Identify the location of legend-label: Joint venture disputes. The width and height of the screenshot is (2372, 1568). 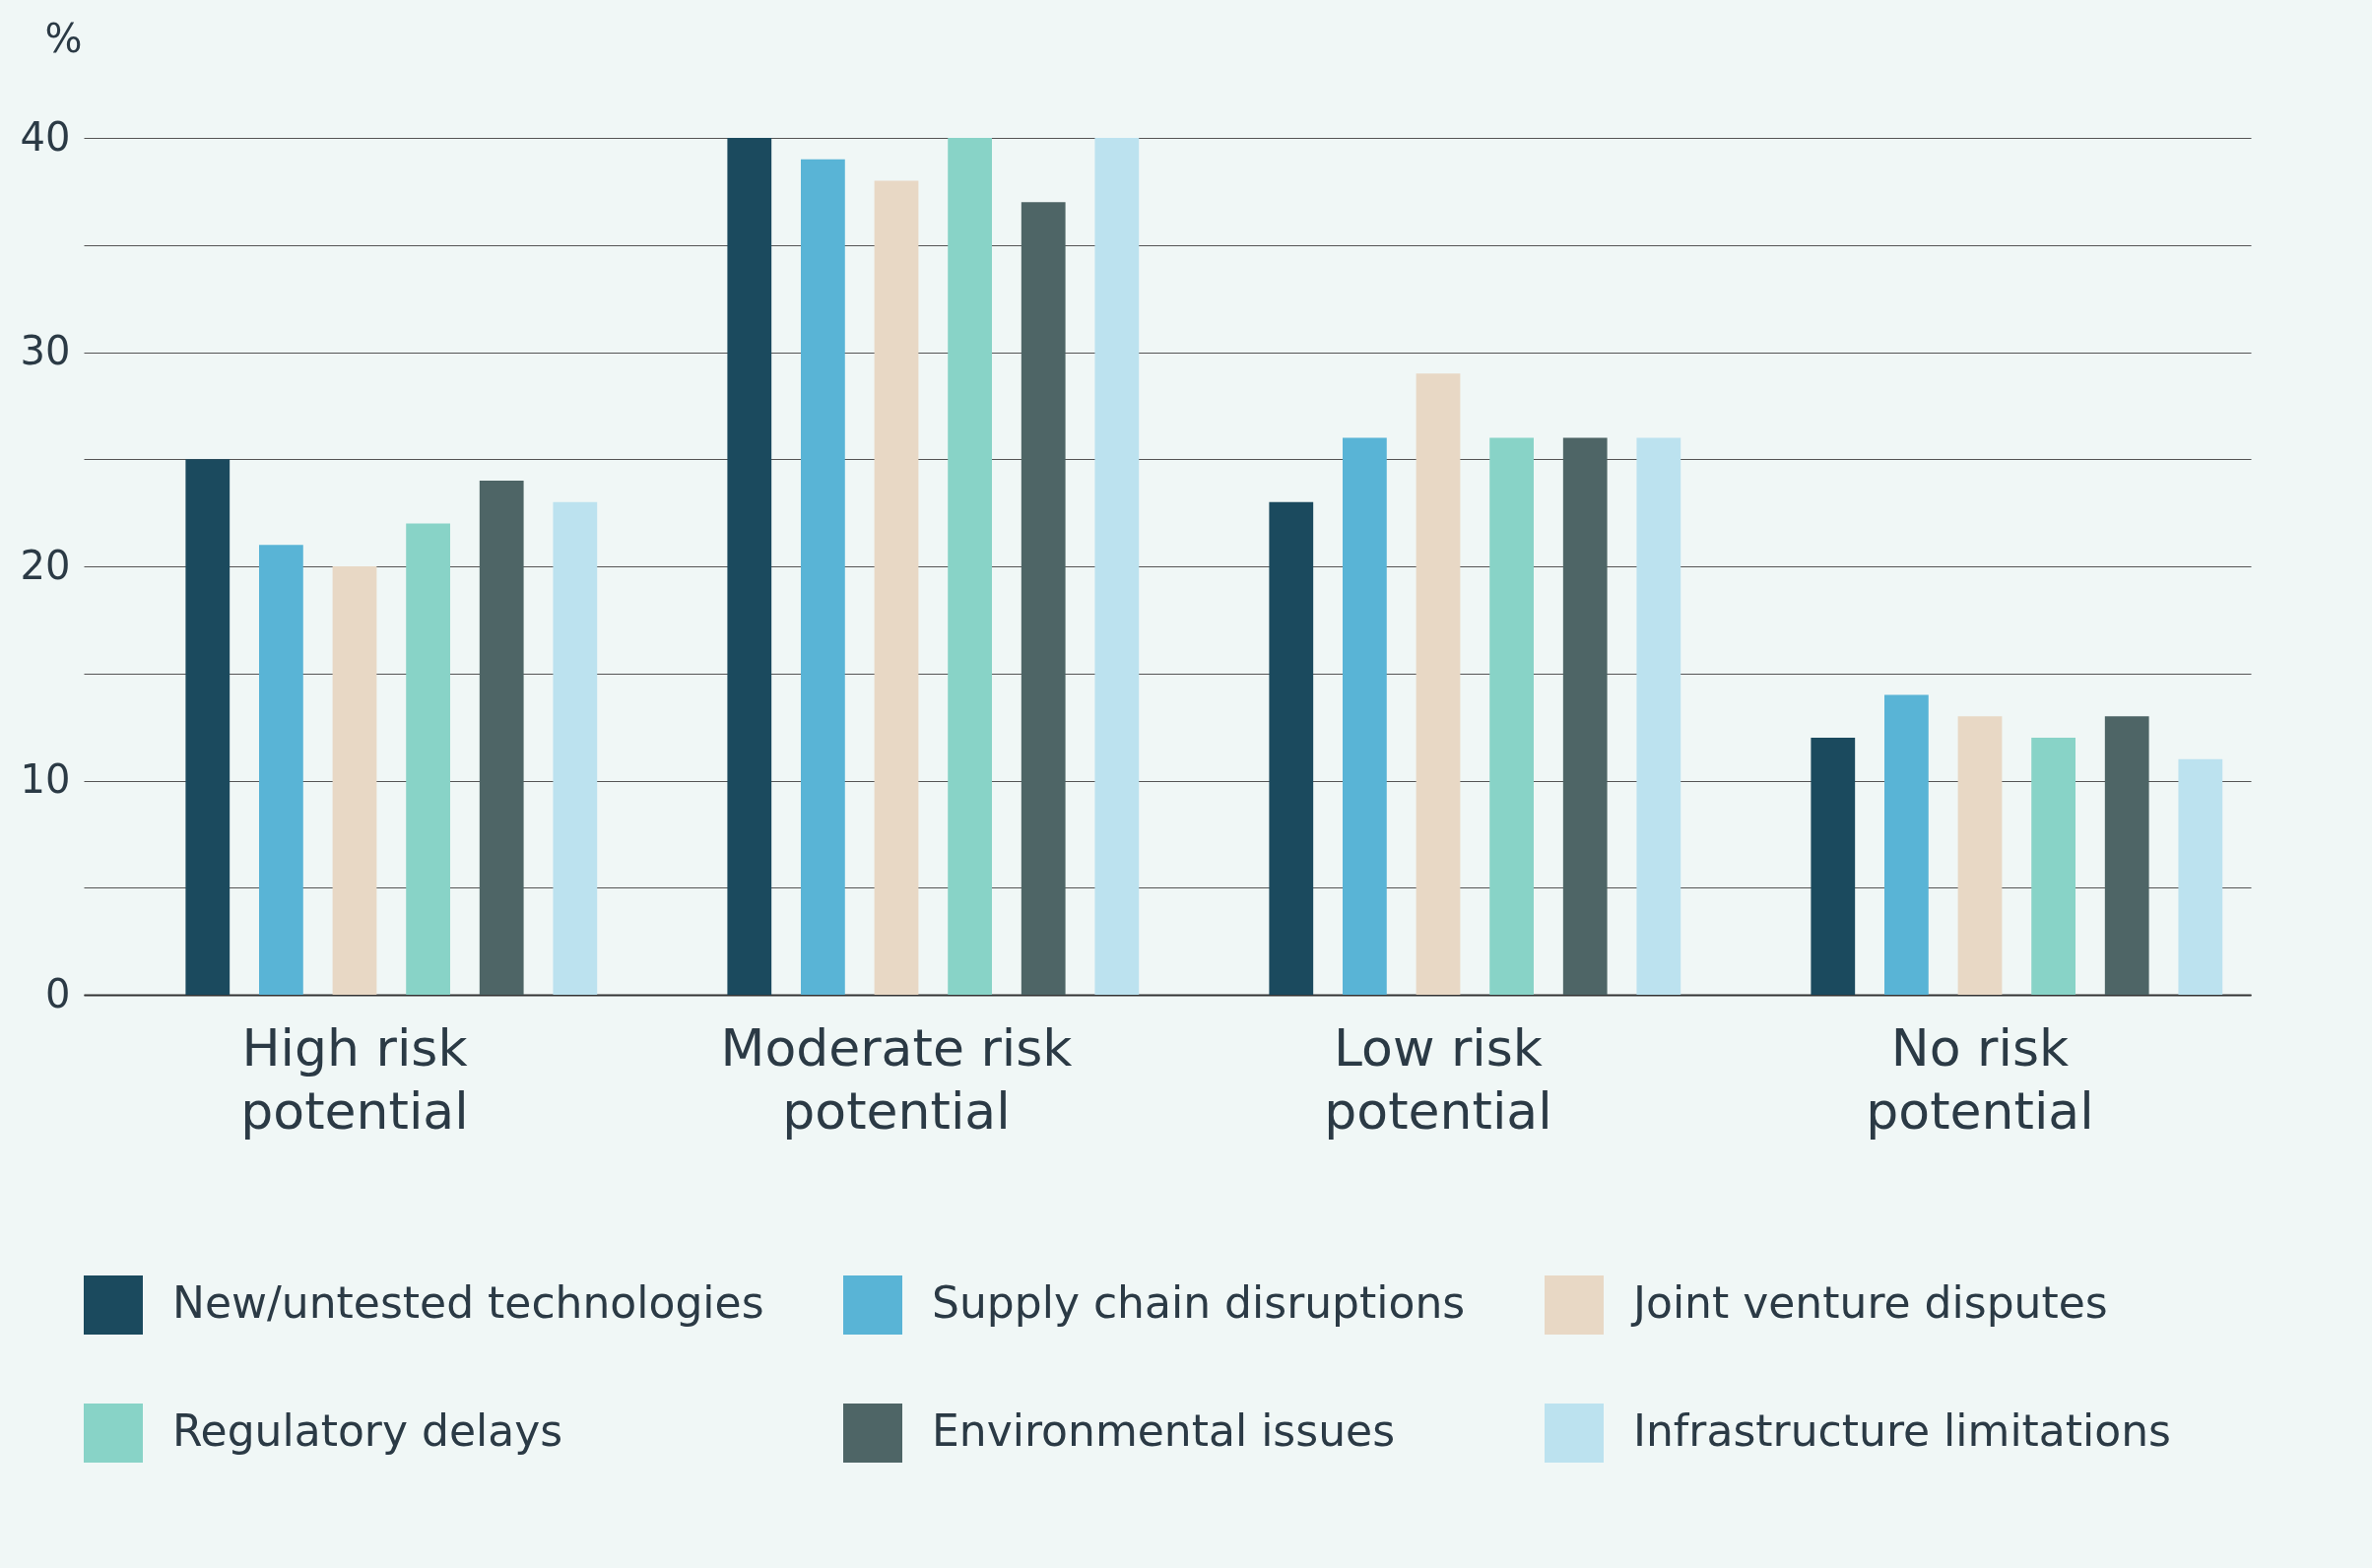
(1869, 1302).